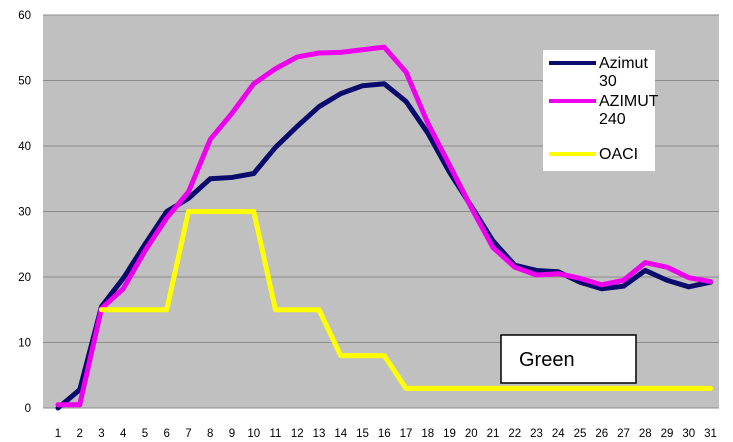 This screenshot has height=442, width=733. Describe the element at coordinates (580, 434) in the screenshot. I see `x-tick-label: 25` at that location.